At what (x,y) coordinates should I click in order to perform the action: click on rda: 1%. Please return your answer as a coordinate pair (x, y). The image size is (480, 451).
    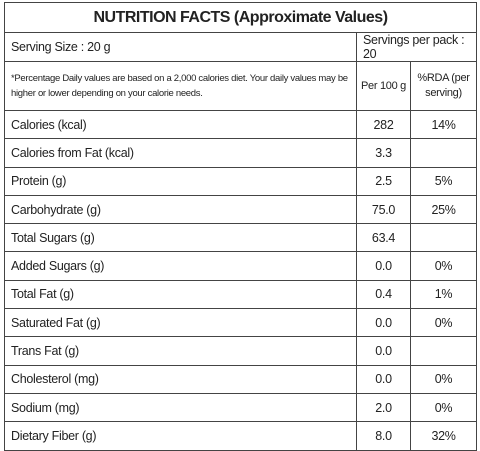
    Looking at the image, I should click on (443, 294).